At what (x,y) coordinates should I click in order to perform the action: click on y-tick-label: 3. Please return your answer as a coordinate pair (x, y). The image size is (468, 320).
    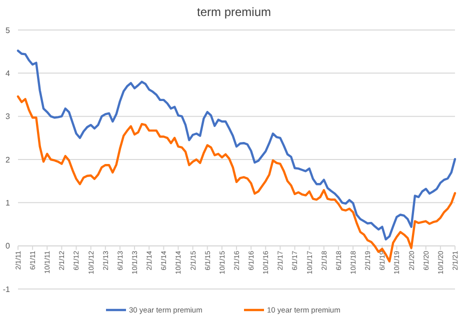
    Looking at the image, I should click on (8, 117).